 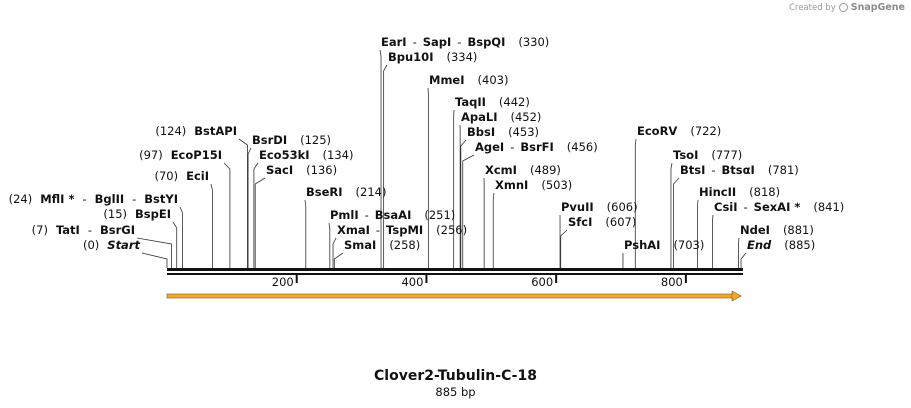 I want to click on feature-arrow, so click(x=454, y=296).